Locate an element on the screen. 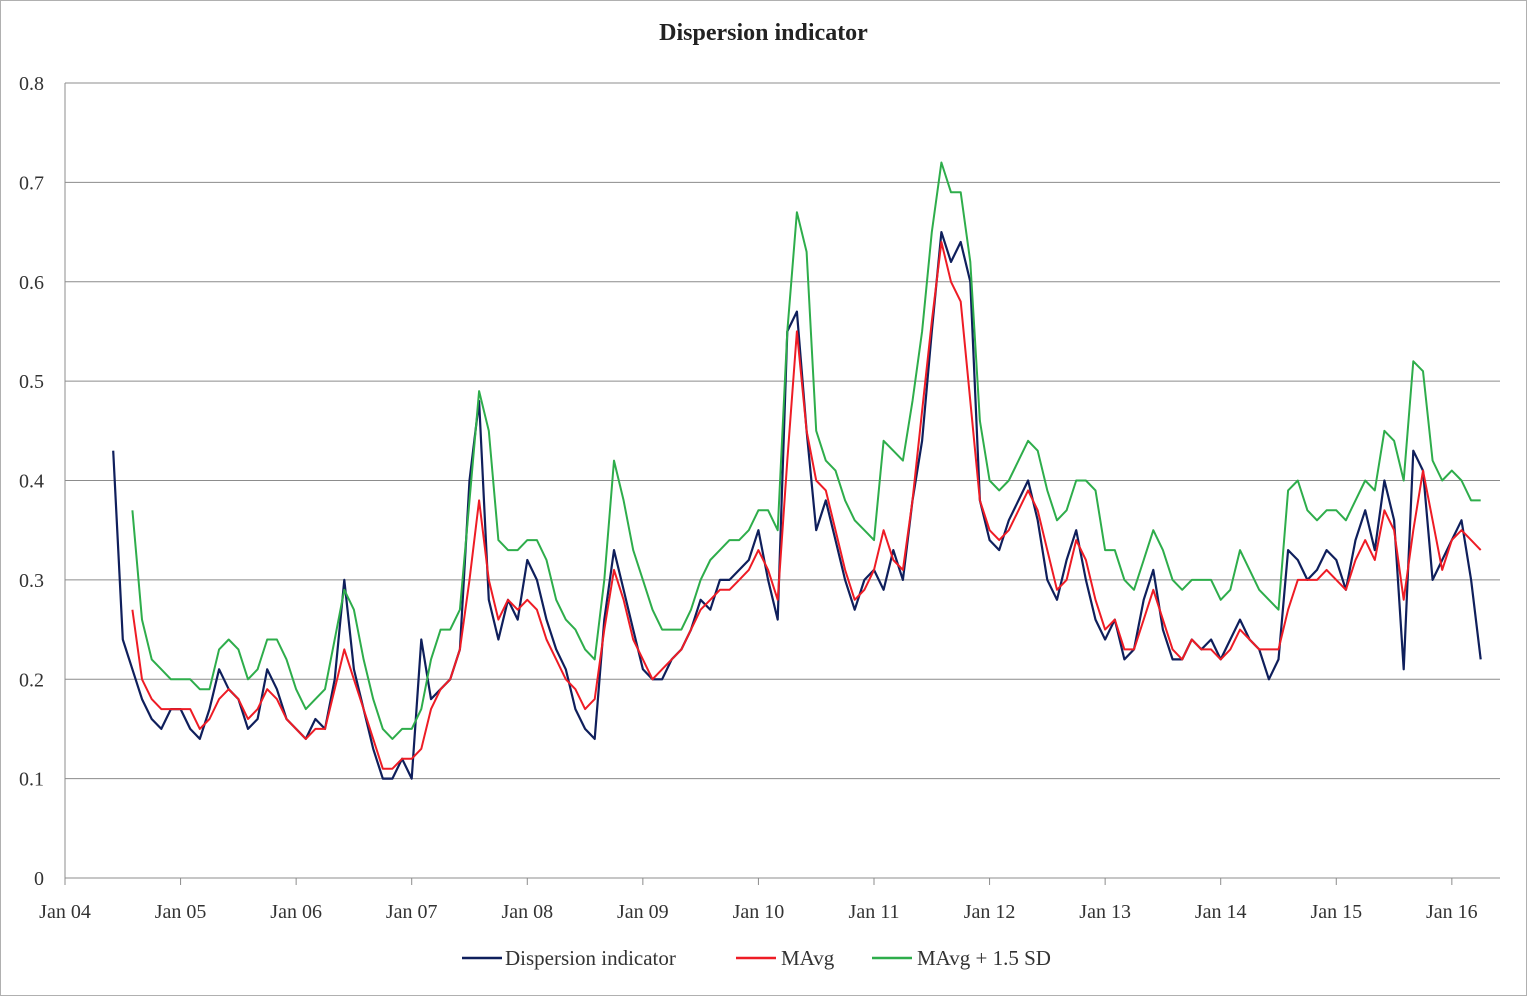  y-tick-label: 0.2 is located at coordinates (31, 680).